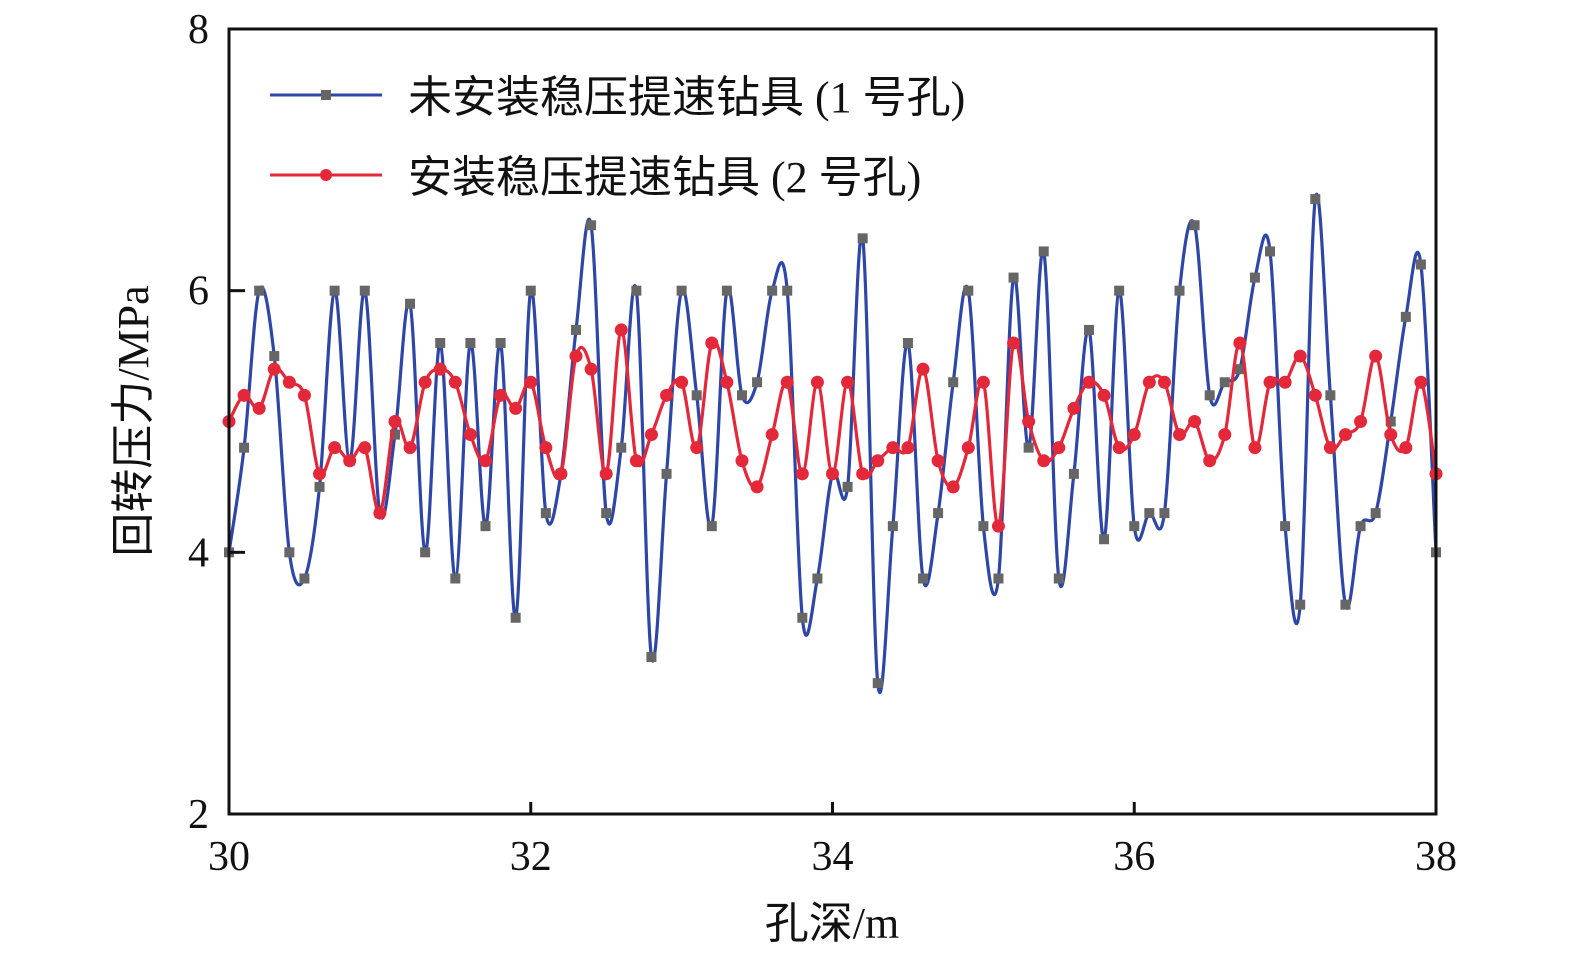 The width and height of the screenshot is (1575, 961). Describe the element at coordinates (664, 177) in the screenshot. I see `legend-label-series-2: 安装稳压提速钻具 (2 号孔)` at that location.